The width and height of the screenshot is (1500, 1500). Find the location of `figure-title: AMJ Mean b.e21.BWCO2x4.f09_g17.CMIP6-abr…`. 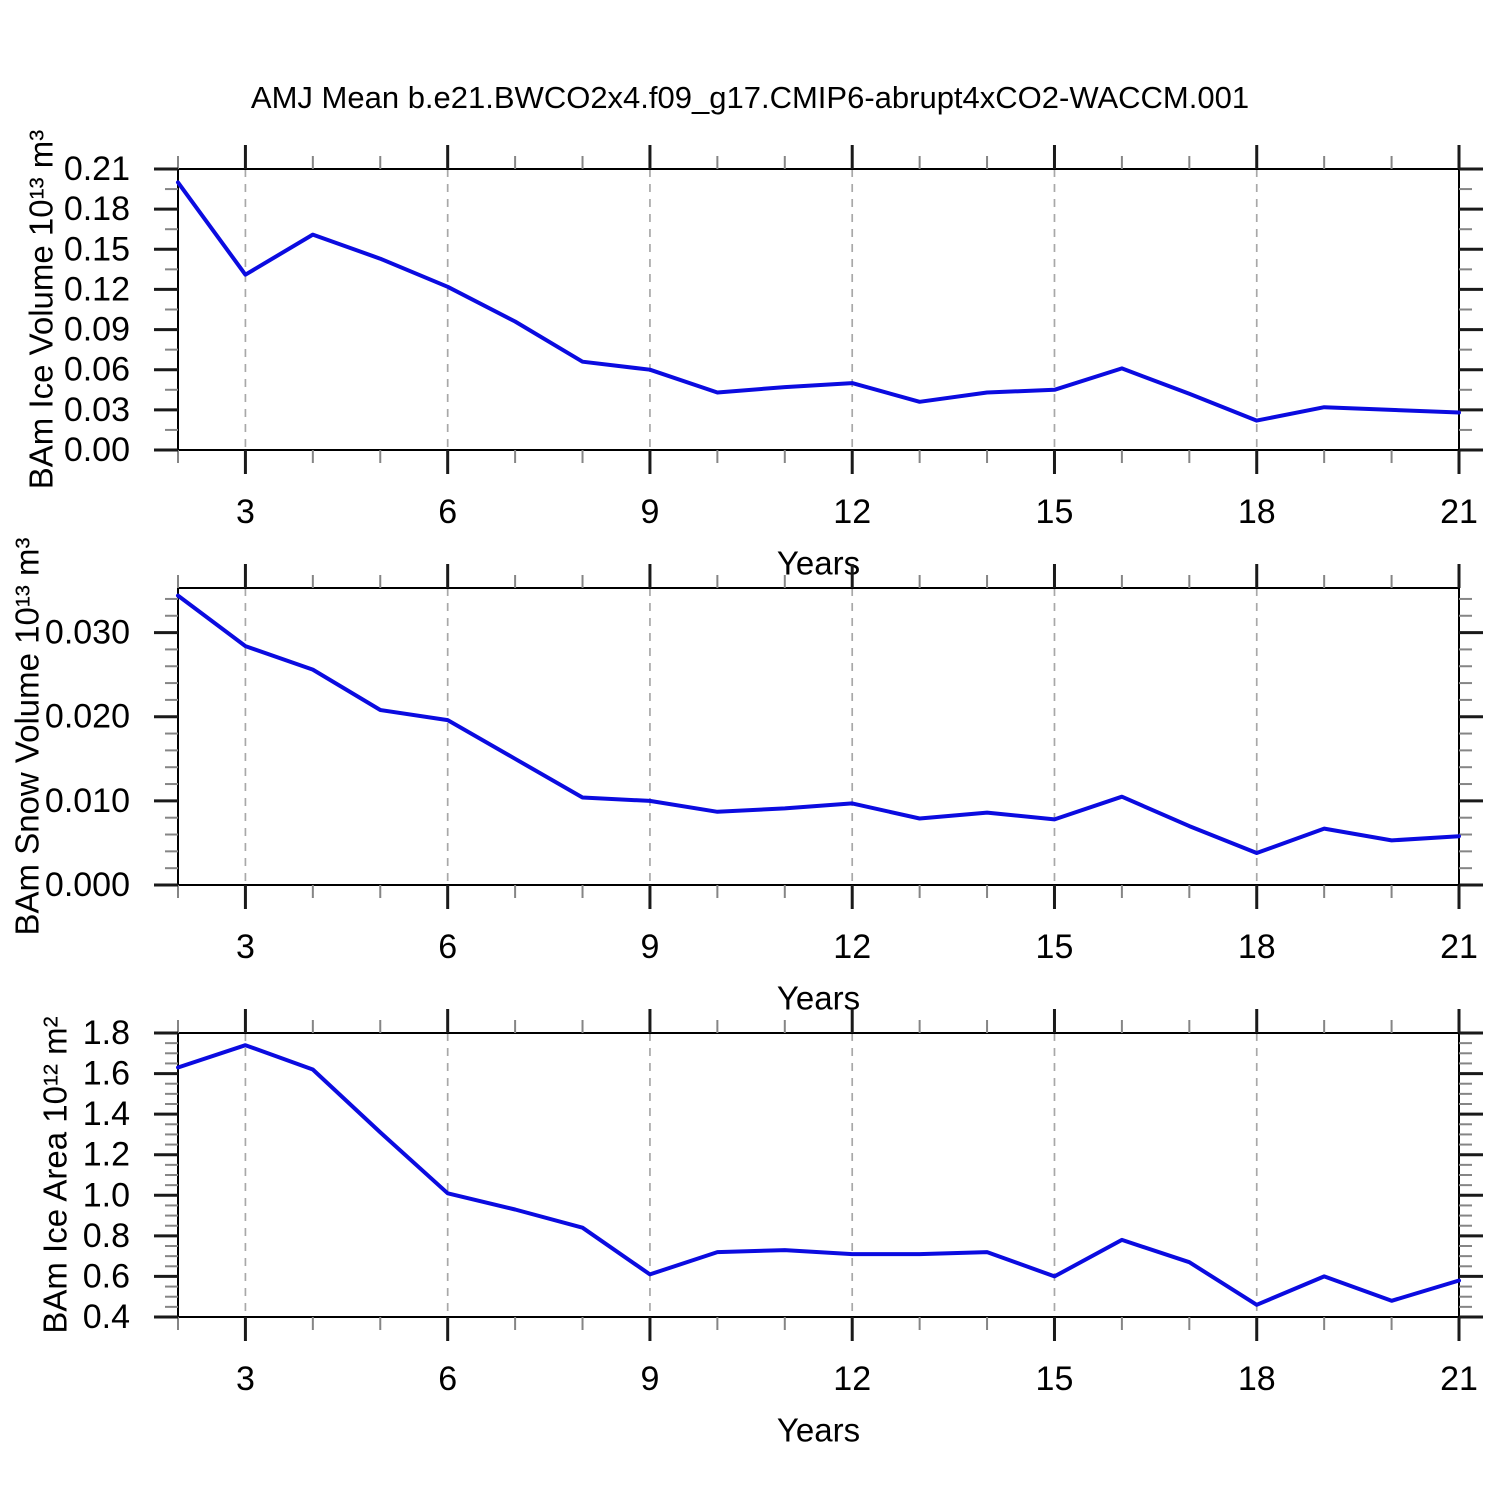

figure-title: AMJ Mean b.e21.BWCO2x4.f09_g17.CMIP6-abr… is located at coordinates (750, 97).